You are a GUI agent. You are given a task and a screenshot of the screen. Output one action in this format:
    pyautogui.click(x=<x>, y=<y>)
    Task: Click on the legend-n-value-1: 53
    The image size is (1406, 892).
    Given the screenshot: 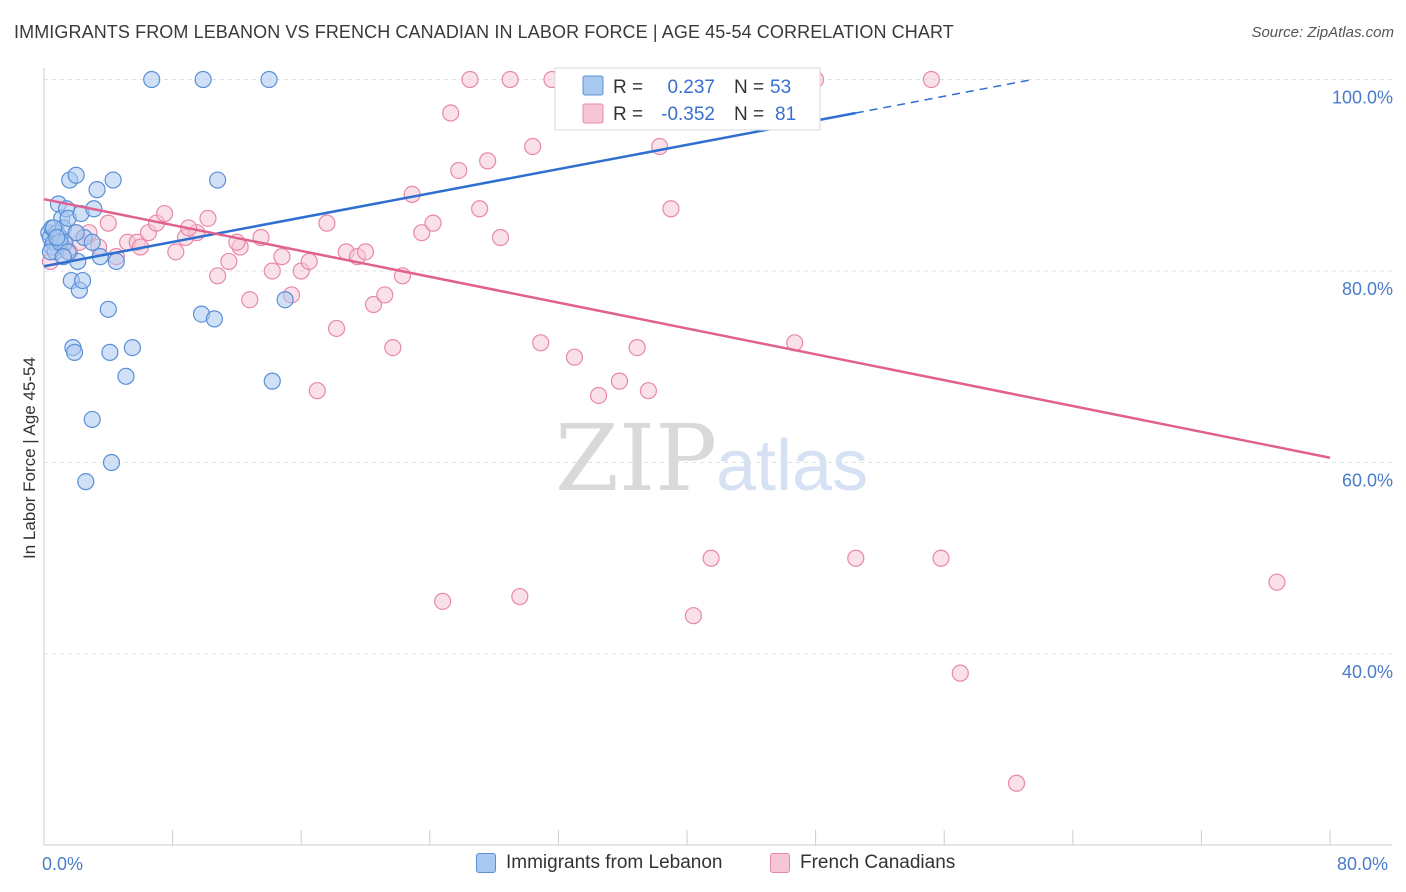 What is the action you would take?
    pyautogui.click(x=780, y=87)
    